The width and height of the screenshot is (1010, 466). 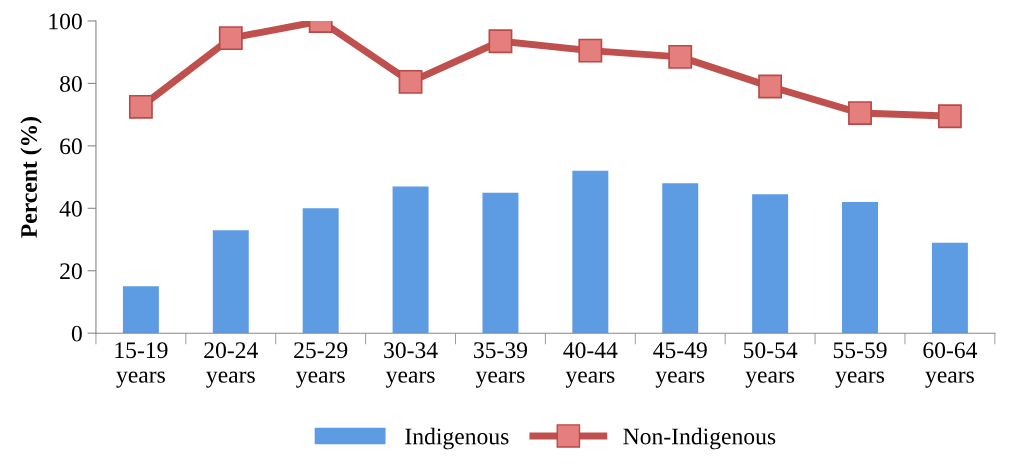 I want to click on x-tick-label: 15-19 years, so click(x=141, y=365).